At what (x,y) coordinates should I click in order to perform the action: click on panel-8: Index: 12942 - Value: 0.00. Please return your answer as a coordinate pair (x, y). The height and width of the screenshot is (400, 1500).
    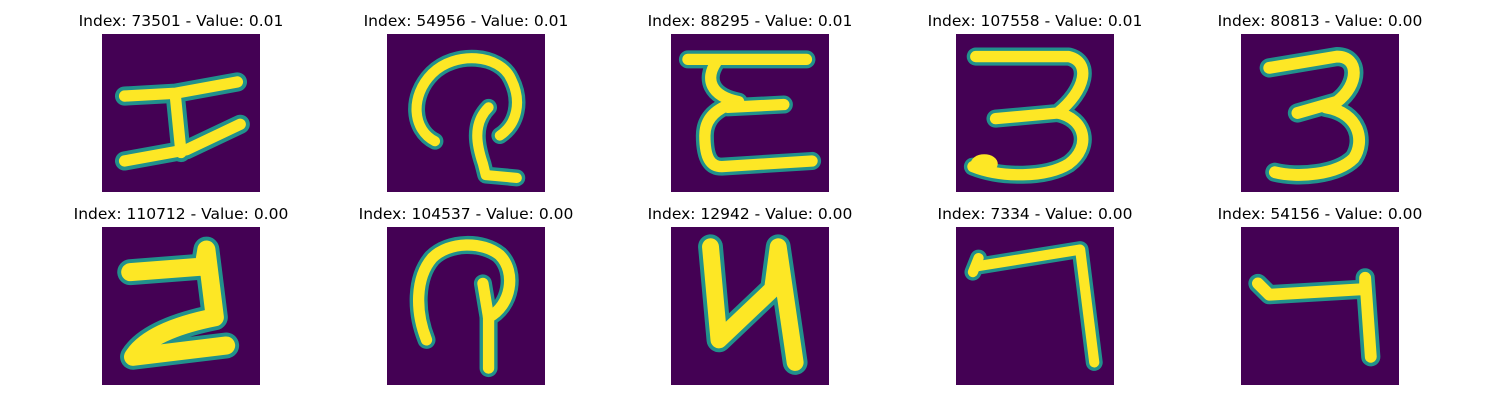
    Looking at the image, I should click on (750, 300).